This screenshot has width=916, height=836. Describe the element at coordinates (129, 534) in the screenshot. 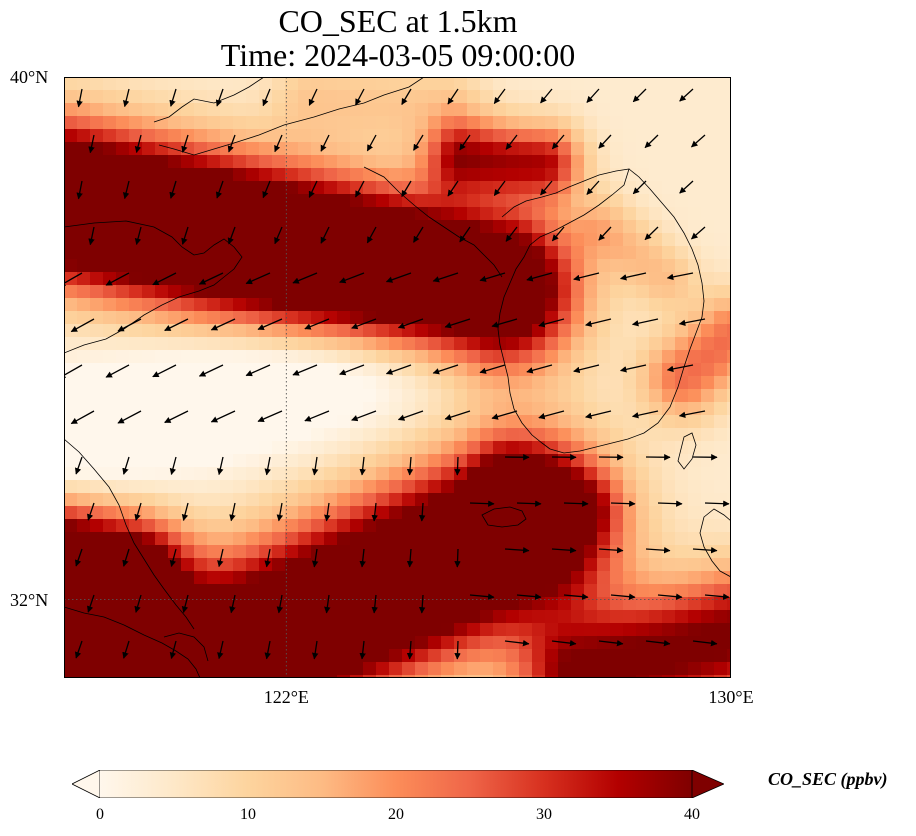

I see `coastline-jiangsu` at that location.